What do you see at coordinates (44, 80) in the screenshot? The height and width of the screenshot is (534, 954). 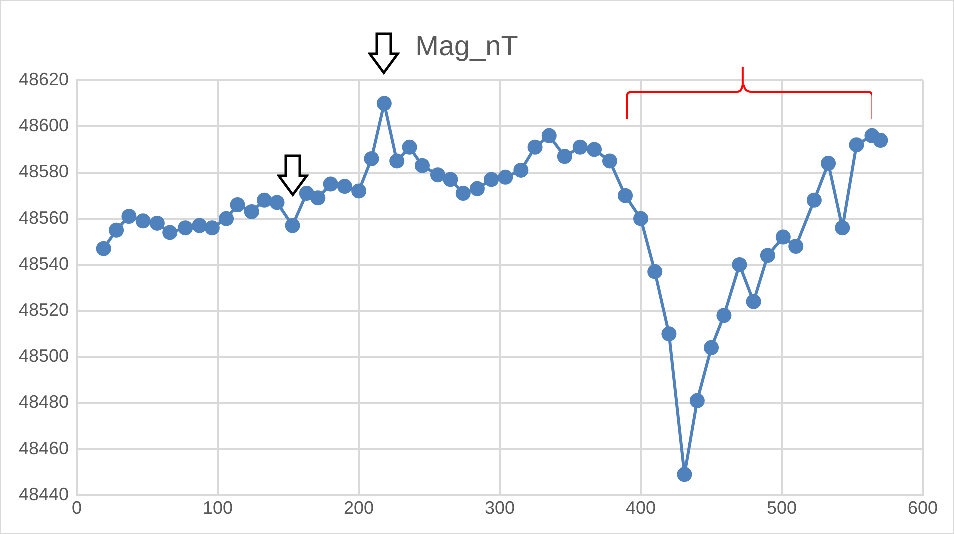 I see `y-tick-label: 48620` at bounding box center [44, 80].